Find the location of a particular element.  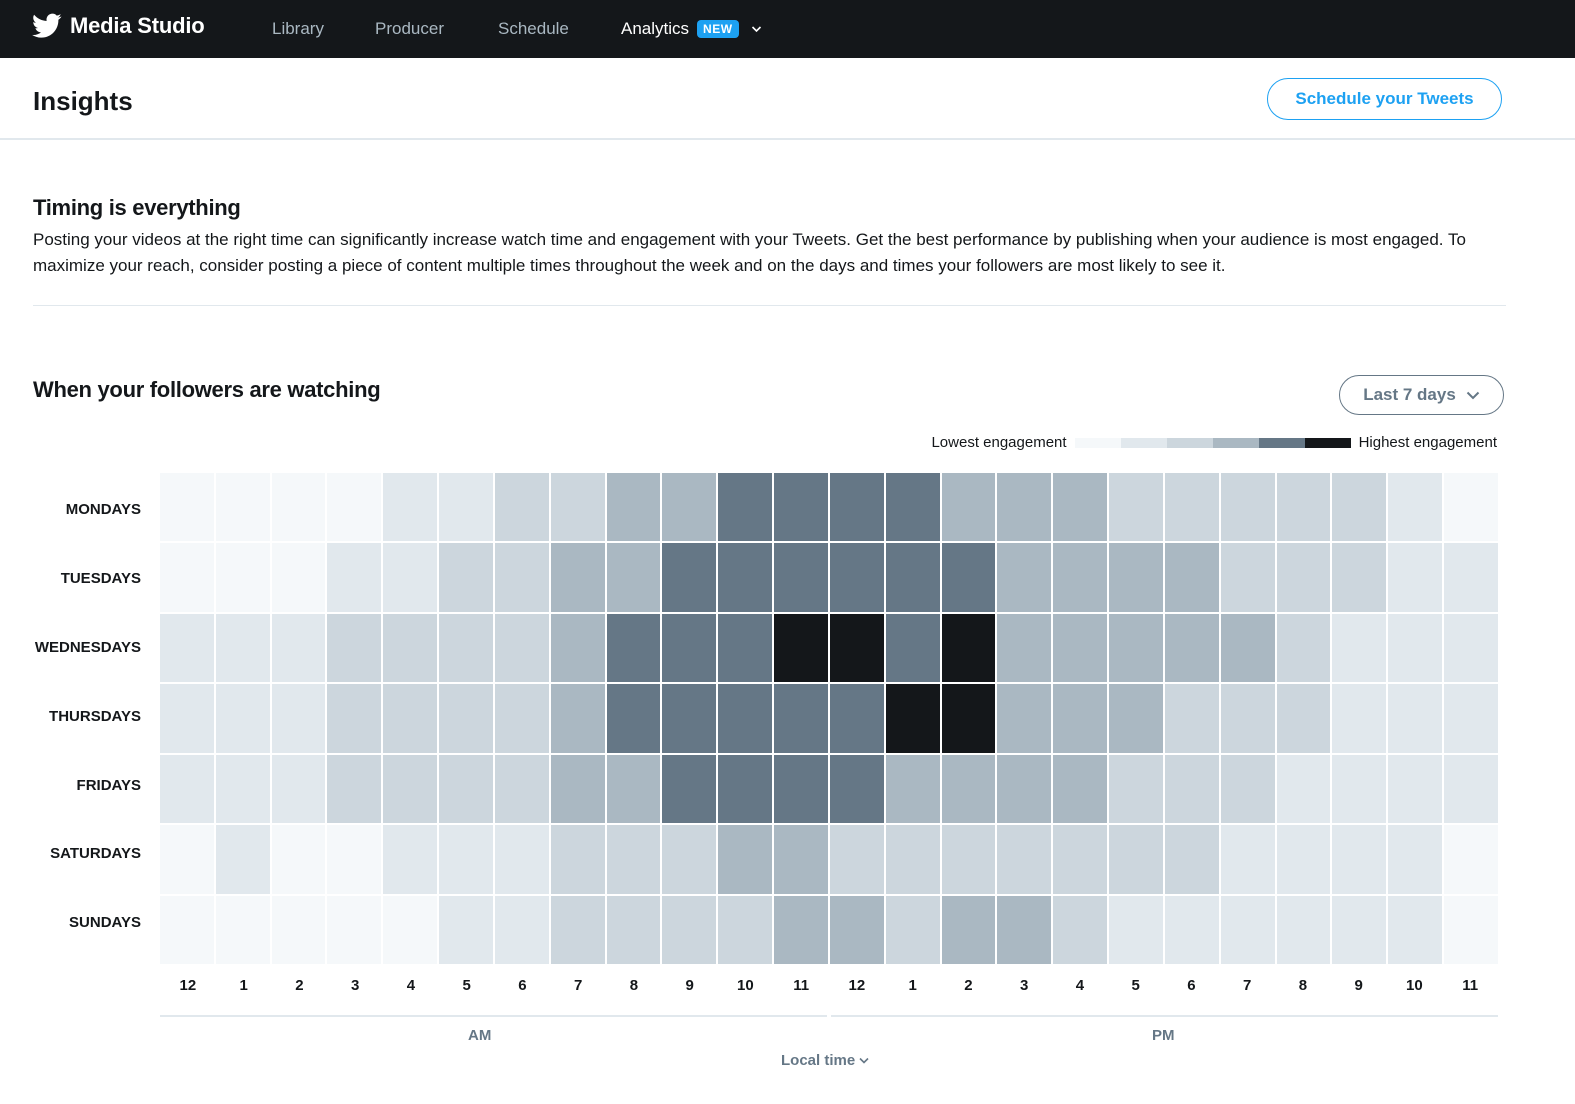

nav-producer: Producer is located at coordinates (409, 28).